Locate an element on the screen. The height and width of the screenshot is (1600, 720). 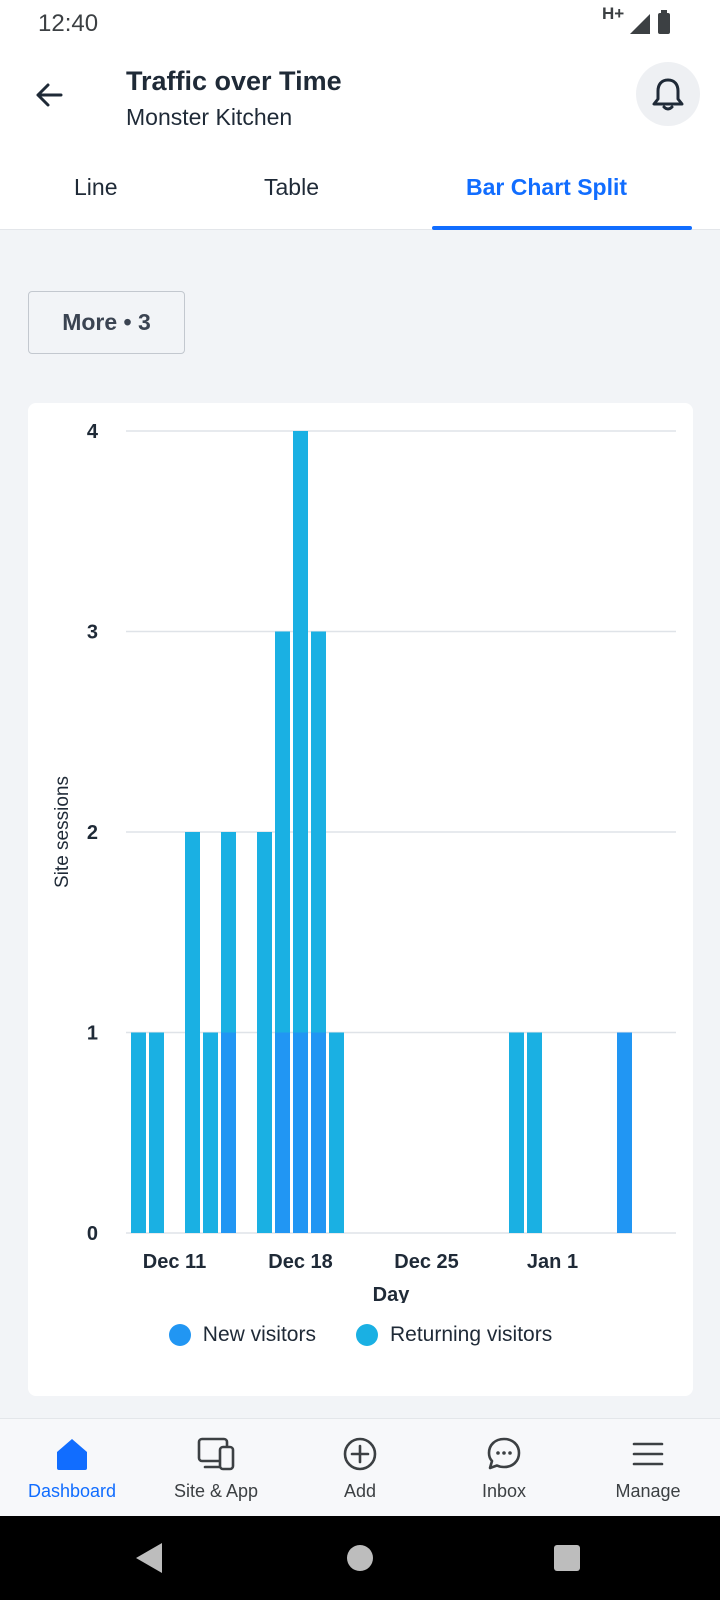
app-header: Traffic over Time Monster Kitchen is located at coordinates (360, 100).